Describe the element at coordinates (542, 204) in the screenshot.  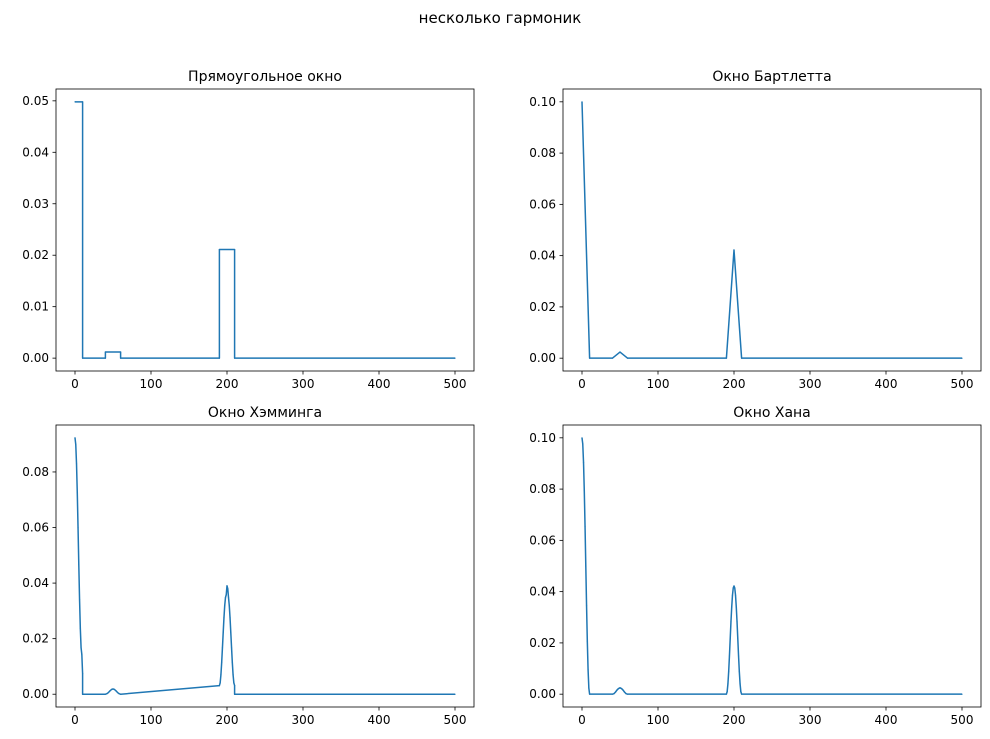
I see `y-tick-label: 0.06` at that location.